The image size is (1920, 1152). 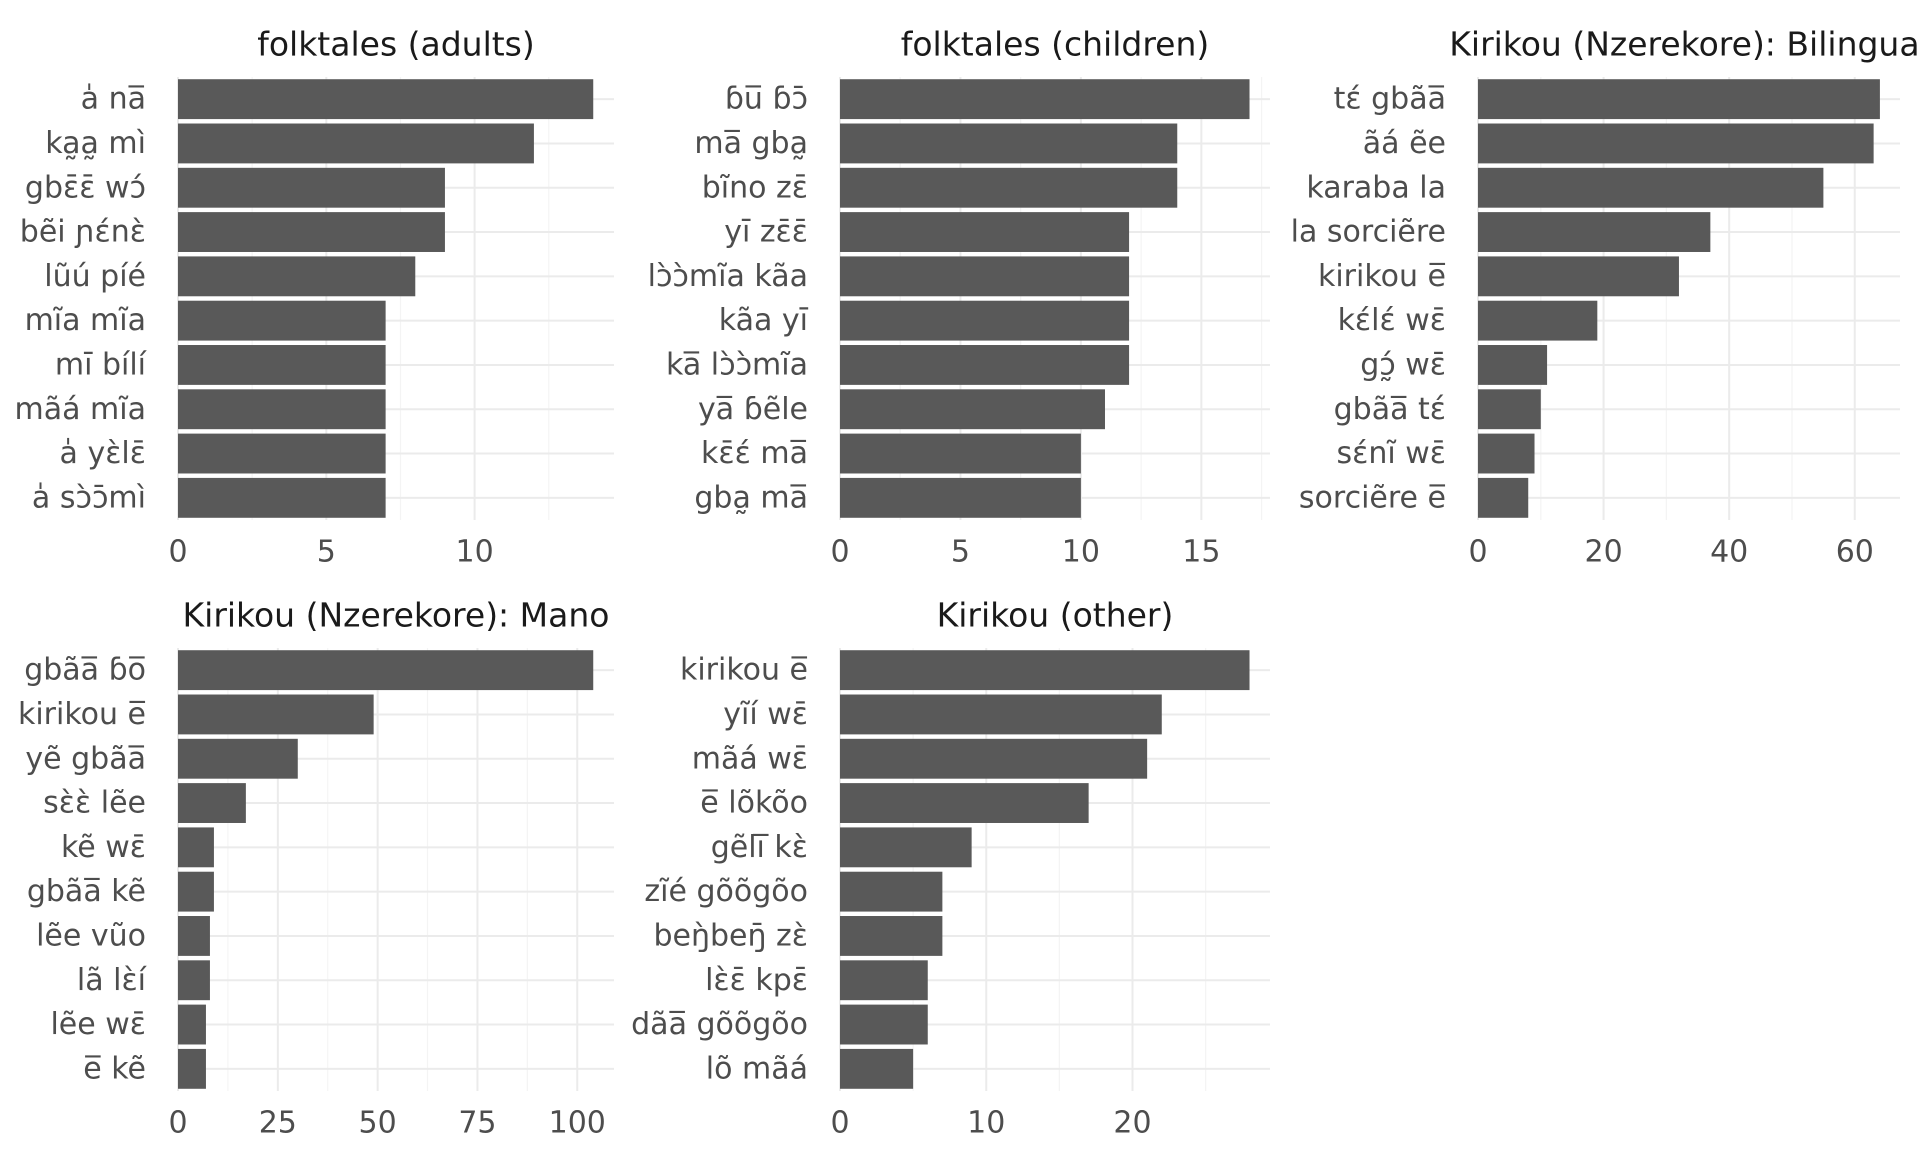 What do you see at coordinates (766, 232) in the screenshot?
I see `category-label: yī zɛ̄ɛ̄` at bounding box center [766, 232].